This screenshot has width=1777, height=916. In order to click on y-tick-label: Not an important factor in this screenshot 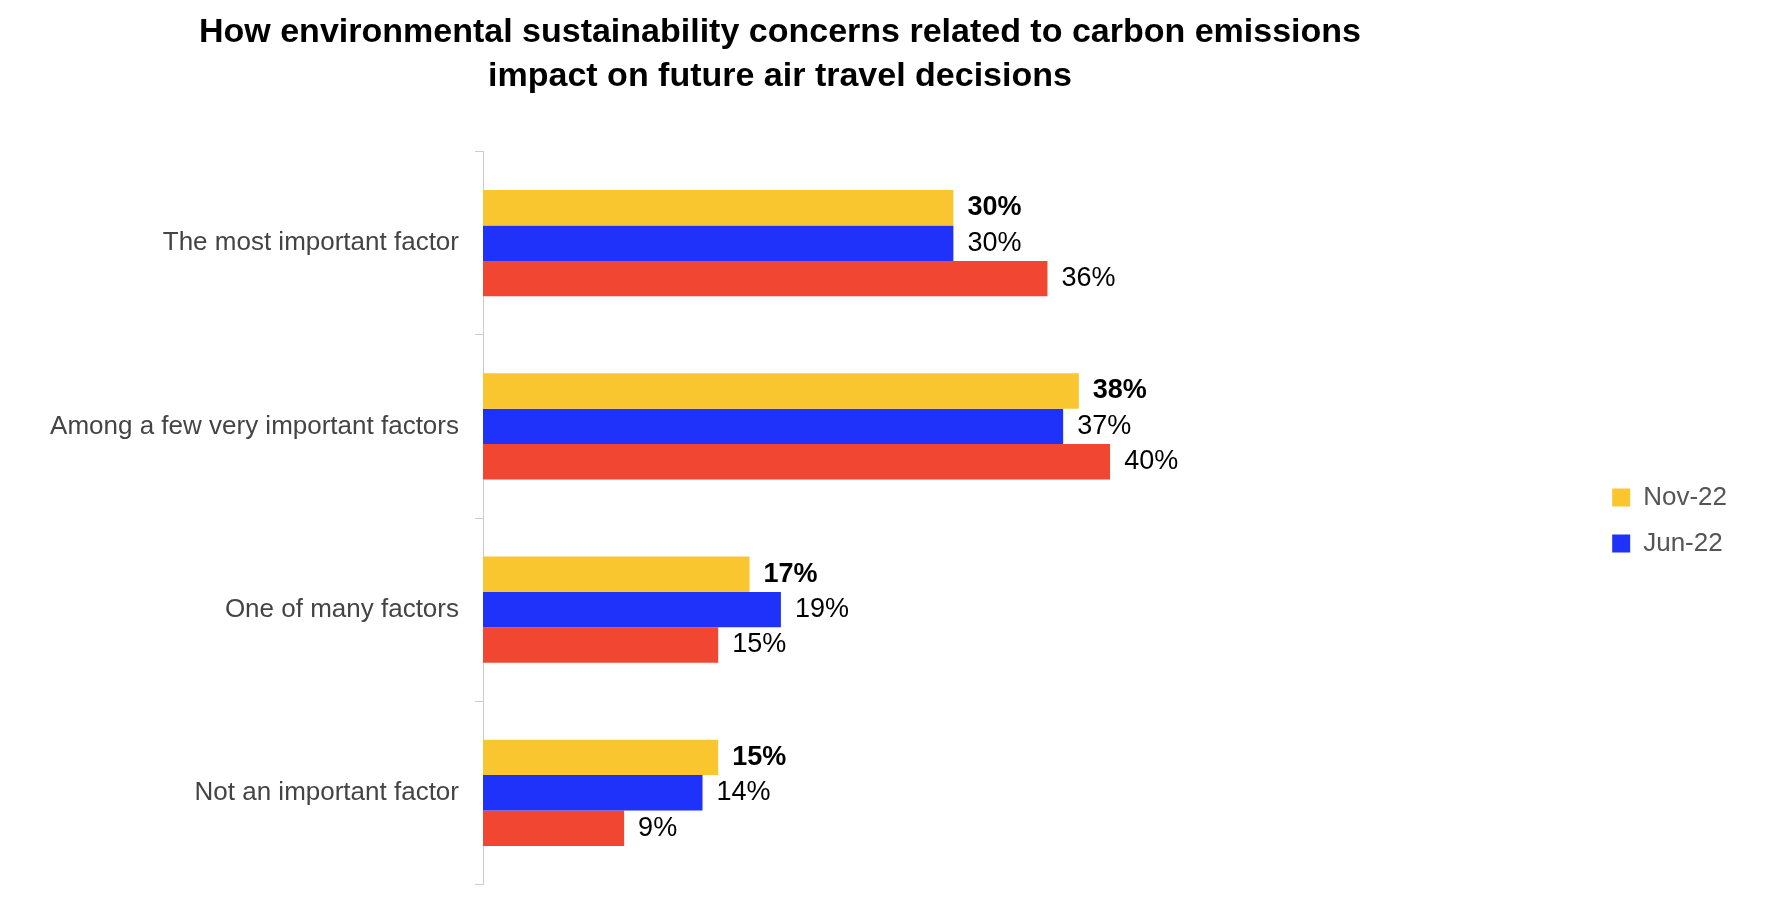, I will do `click(327, 790)`.